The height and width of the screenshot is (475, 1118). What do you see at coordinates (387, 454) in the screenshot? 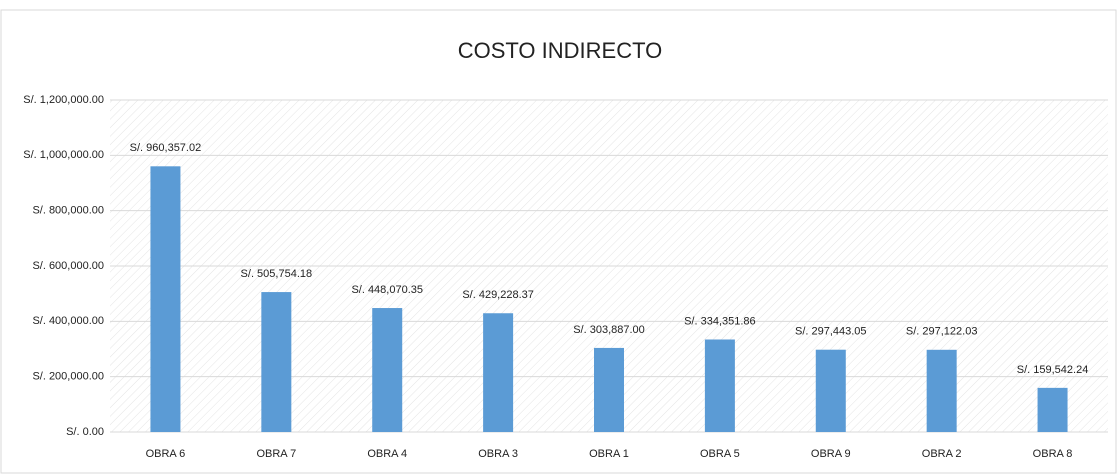
I see `x-tick-label: OBRA 4` at bounding box center [387, 454].